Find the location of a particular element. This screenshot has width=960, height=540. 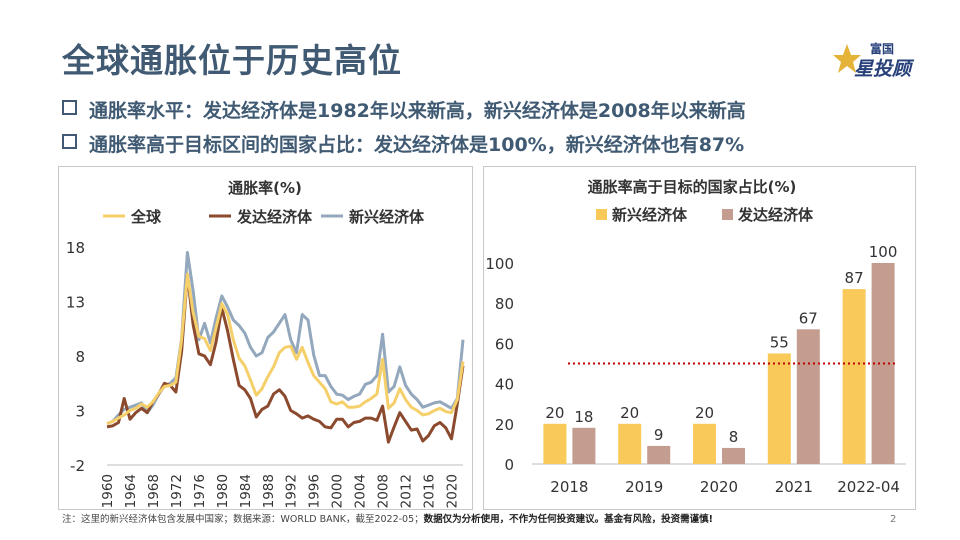

series-line-发达经济体 is located at coordinates (285, 358).